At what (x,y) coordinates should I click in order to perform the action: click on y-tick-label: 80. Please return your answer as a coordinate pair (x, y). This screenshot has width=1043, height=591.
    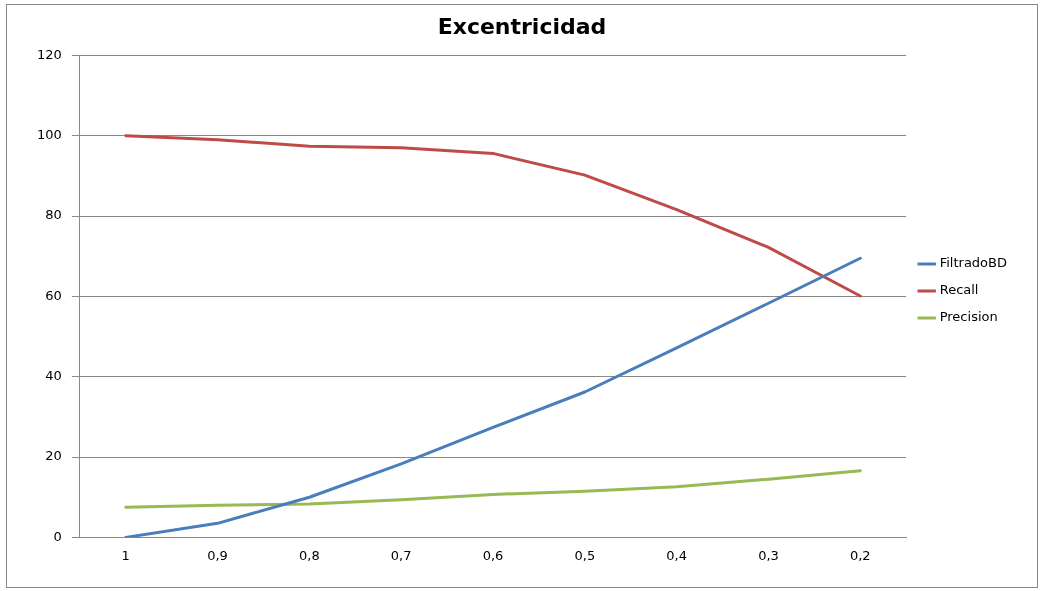
    Looking at the image, I should click on (53, 215).